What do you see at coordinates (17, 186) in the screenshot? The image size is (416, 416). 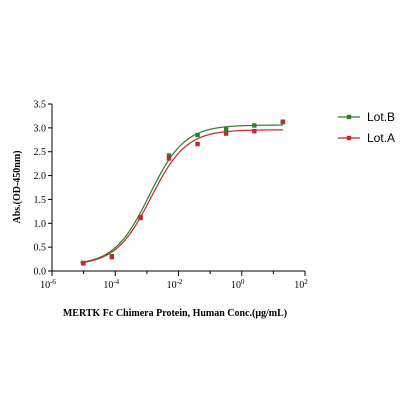 I see `y-axis-title: Abs.(OD-450nm)` at bounding box center [17, 186].